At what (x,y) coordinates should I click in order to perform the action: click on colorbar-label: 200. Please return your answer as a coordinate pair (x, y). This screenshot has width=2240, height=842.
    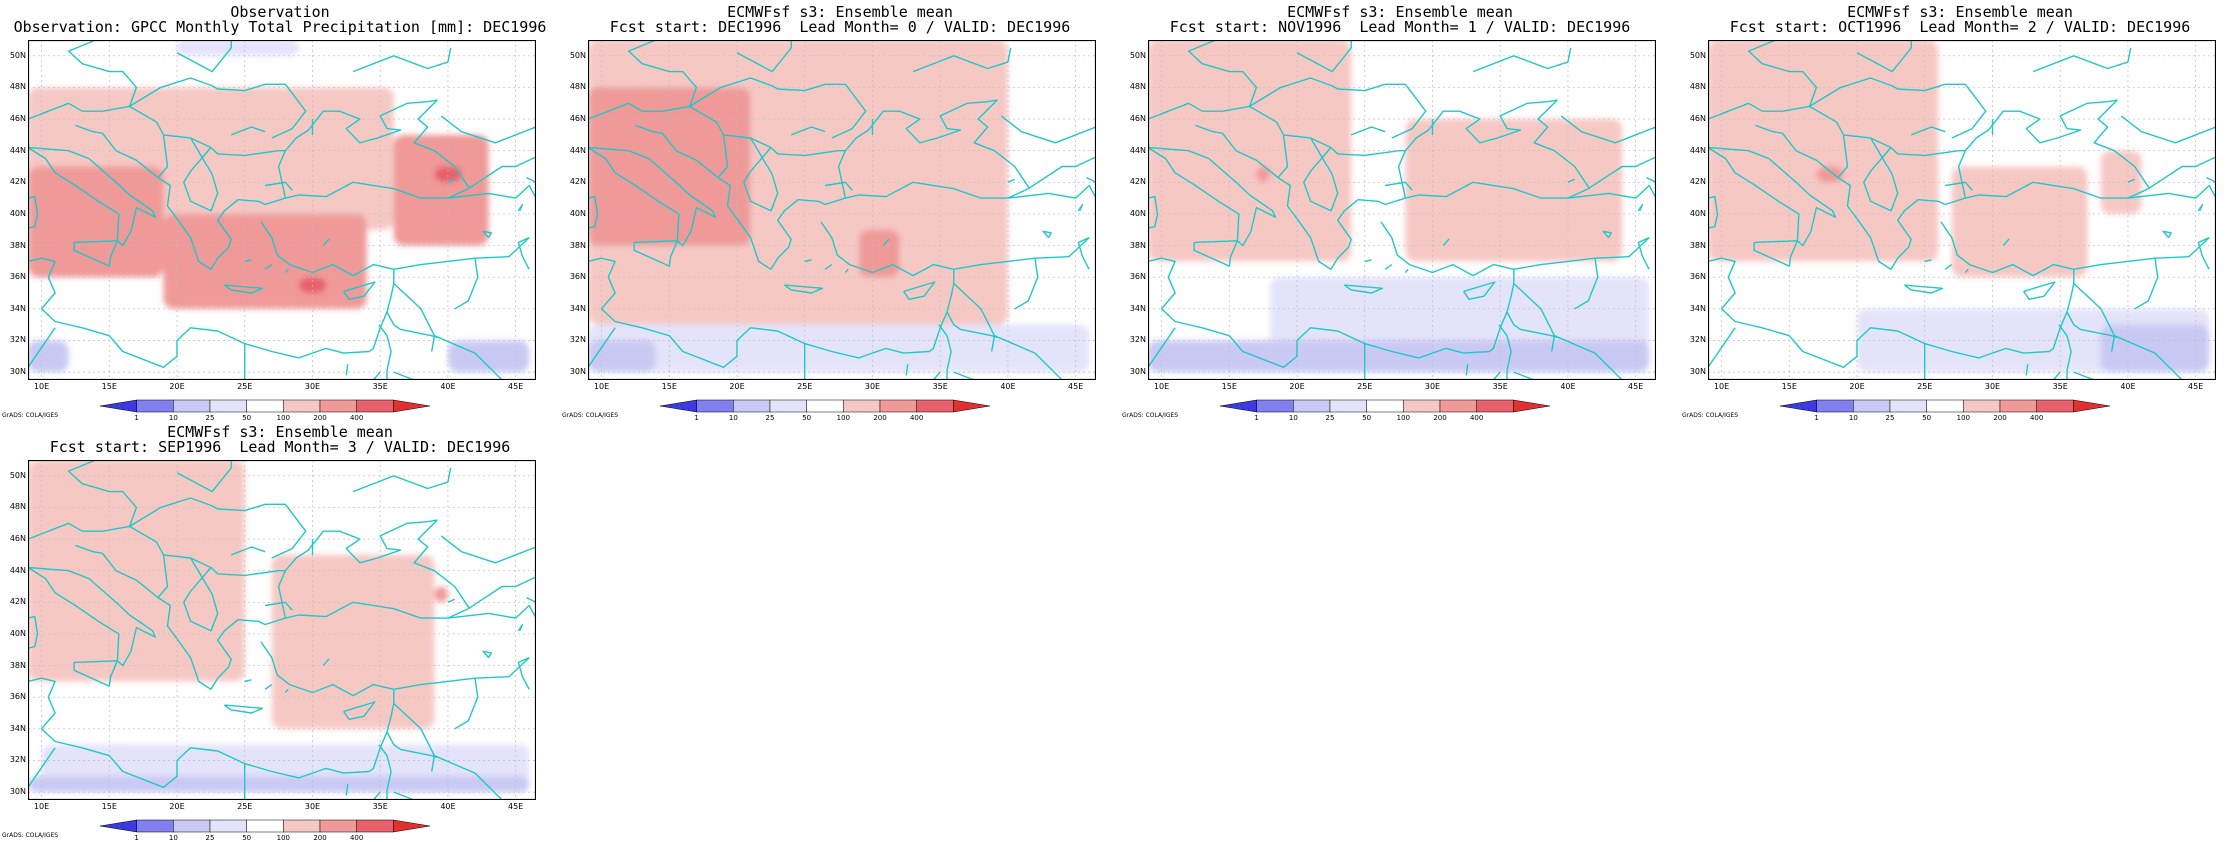
    Looking at the image, I should click on (880, 418).